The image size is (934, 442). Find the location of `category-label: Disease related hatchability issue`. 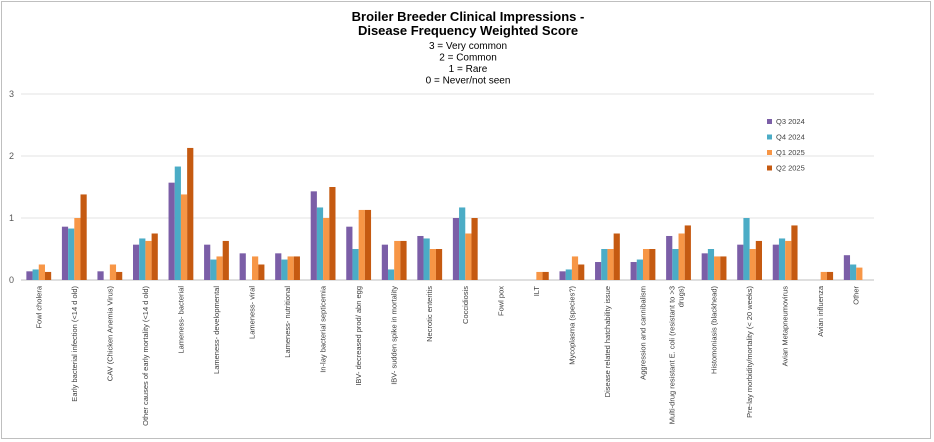

category-label: Disease related hatchability issue is located at coordinates (607, 341).